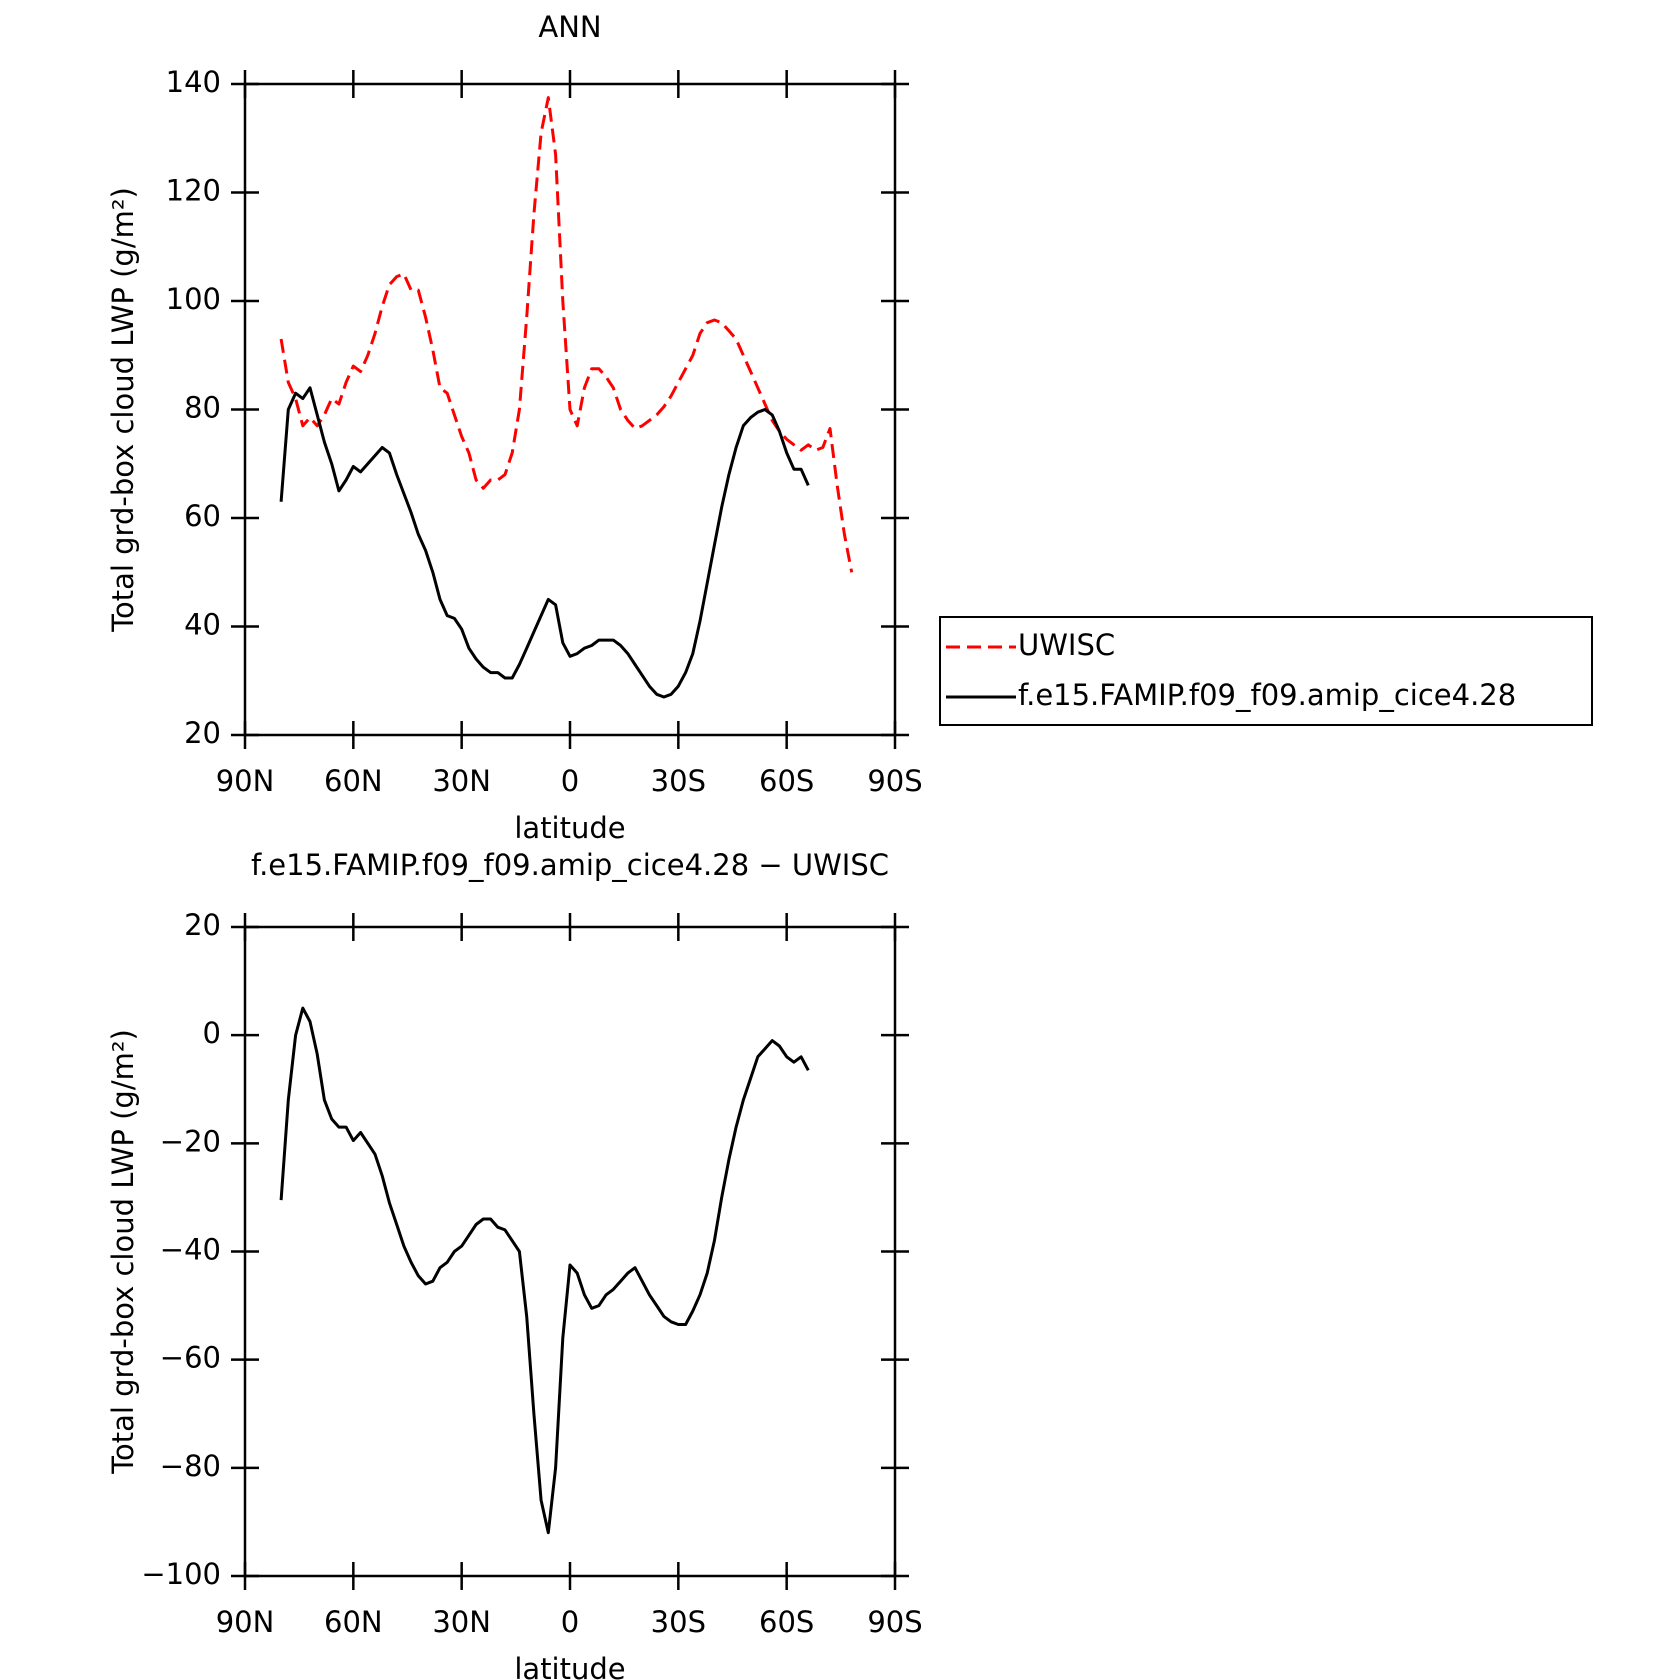 This screenshot has height=1680, width=1680. I want to click on y-tick-label: 140, so click(193, 82).